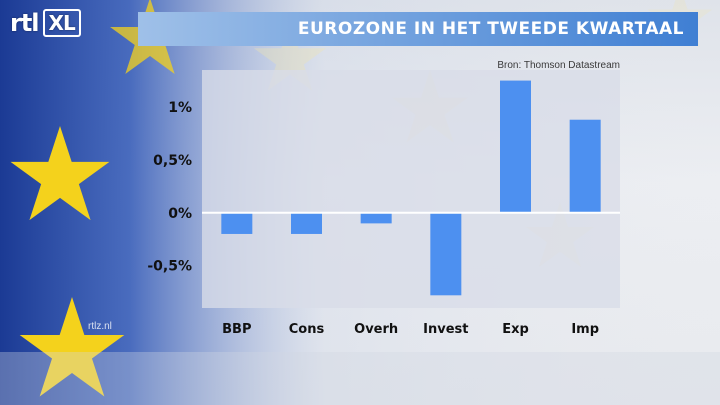 The width and height of the screenshot is (720, 405). I want to click on watermark: rtlz.nl, so click(100, 326).